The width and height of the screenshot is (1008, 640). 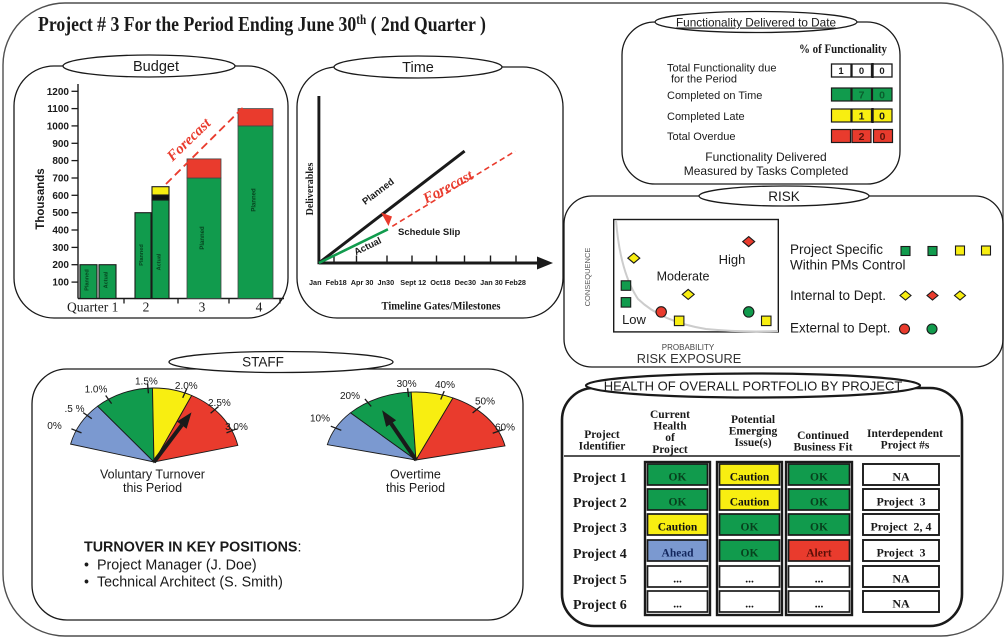 I want to click on svg-text: Total Functionality due, so click(x=721, y=69).